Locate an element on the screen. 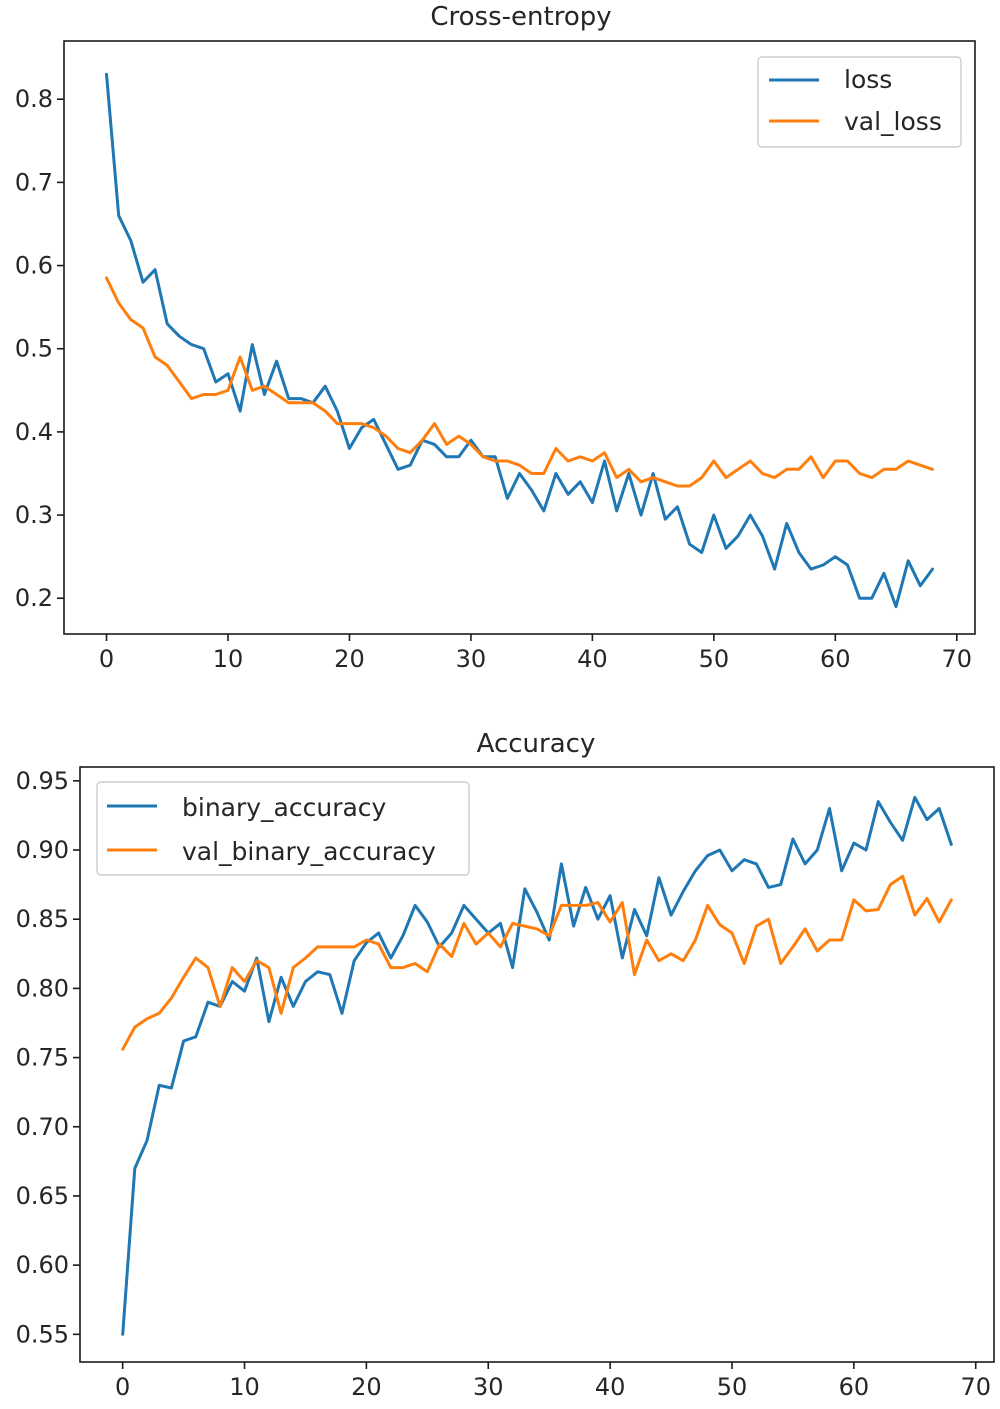  y-tick-label: 0.7 is located at coordinates (34, 182).